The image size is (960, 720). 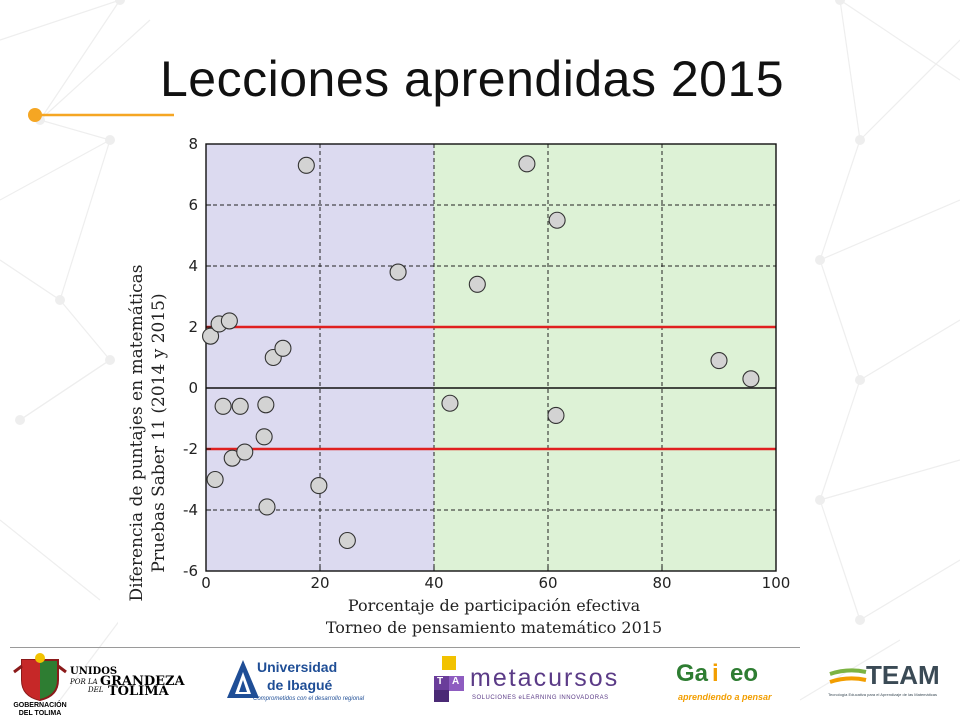 I want to click on galileo-eo-text: eo, so click(x=744, y=673).